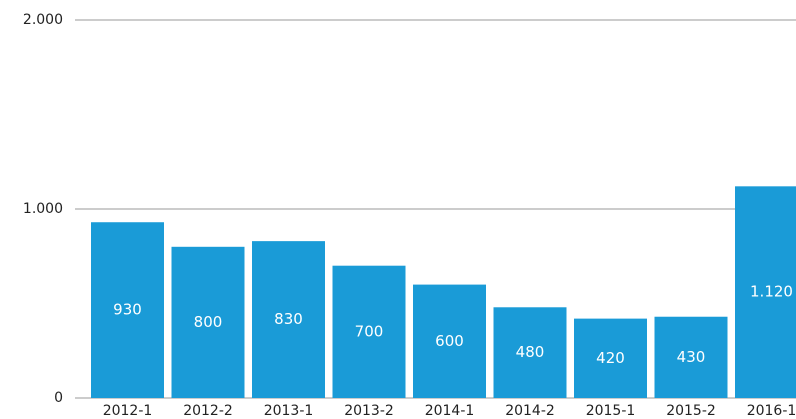 The width and height of the screenshot is (796, 419). What do you see at coordinates (369, 411) in the screenshot?
I see `x-tick-label: 2013-2` at bounding box center [369, 411].